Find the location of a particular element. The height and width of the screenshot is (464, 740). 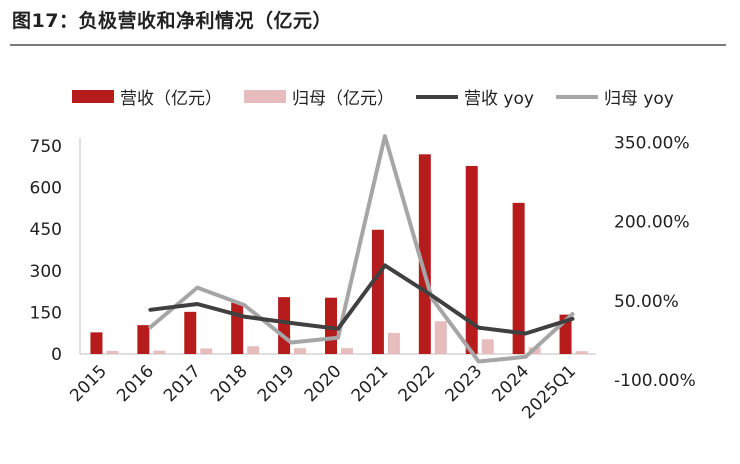

left-axis-tick-label: 600 is located at coordinates (46, 189).